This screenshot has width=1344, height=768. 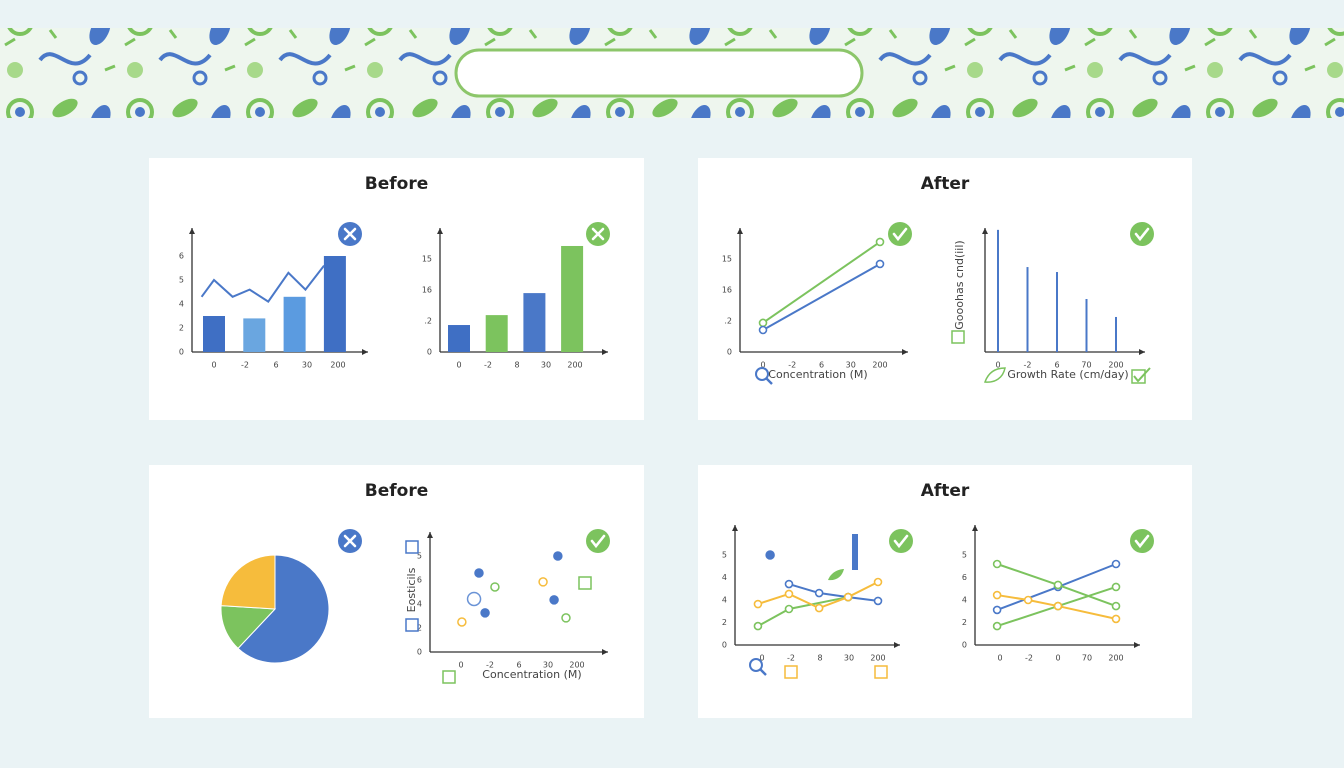 I want to click on y-tick-label: 15, so click(x=727, y=259).